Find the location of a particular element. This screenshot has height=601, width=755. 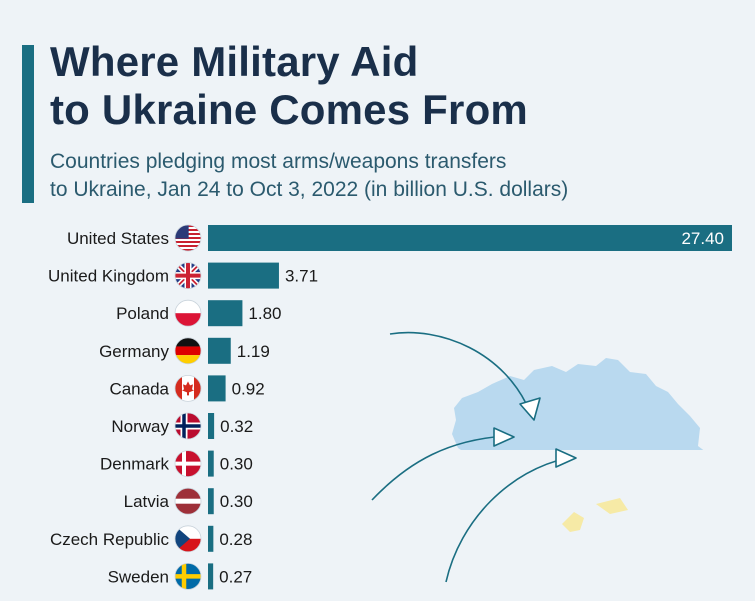

bar-canada is located at coordinates (217, 388).